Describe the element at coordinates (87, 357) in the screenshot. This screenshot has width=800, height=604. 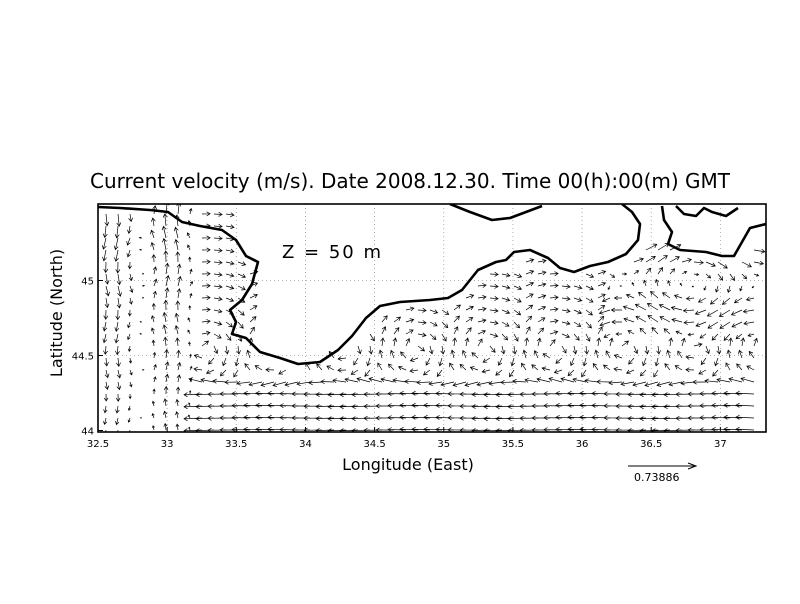
I see `y-axis-ticks: 44 44.5 45` at that location.